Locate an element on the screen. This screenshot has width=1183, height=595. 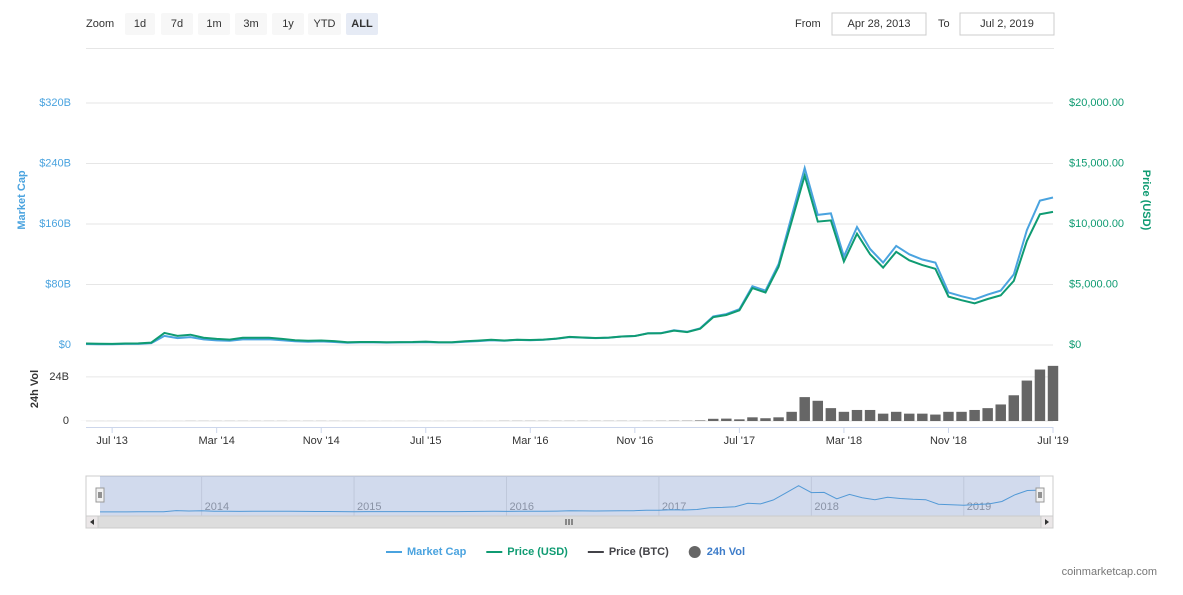
navigator-line is located at coordinates (570, 499).